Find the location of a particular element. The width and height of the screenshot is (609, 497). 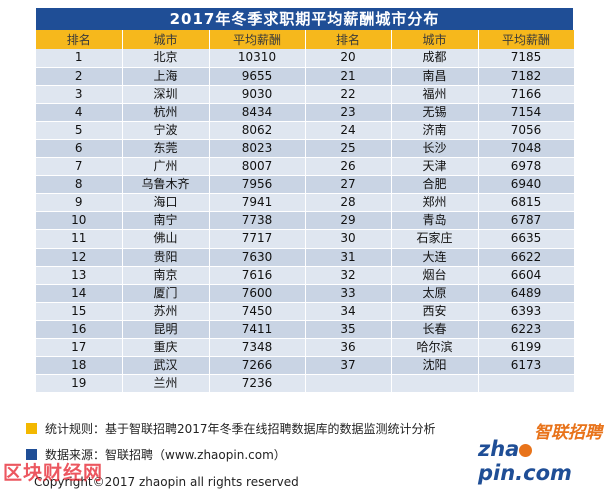

table-row: 5 宁波 8062 24 济南 7056 is located at coordinates (305, 130).